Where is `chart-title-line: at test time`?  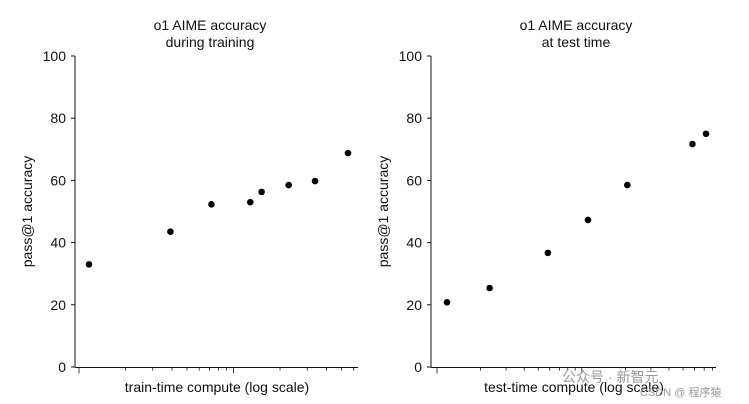
chart-title-line: at test time is located at coordinates (576, 42).